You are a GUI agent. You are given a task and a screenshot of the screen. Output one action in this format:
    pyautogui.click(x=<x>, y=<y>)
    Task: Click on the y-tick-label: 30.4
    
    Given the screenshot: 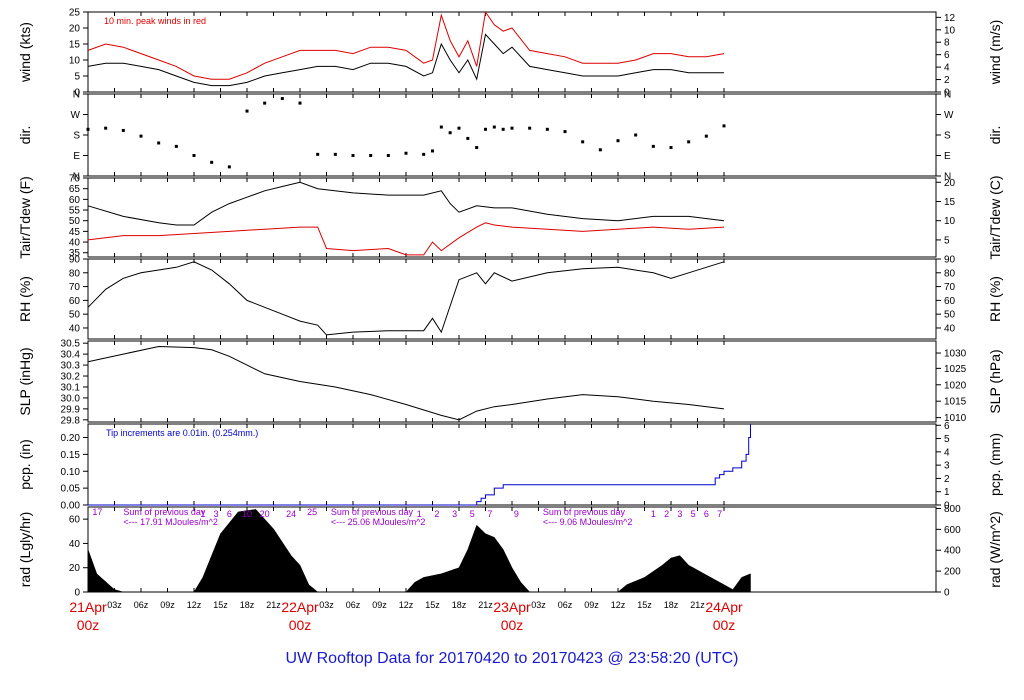 What is the action you would take?
    pyautogui.click(x=71, y=355)
    